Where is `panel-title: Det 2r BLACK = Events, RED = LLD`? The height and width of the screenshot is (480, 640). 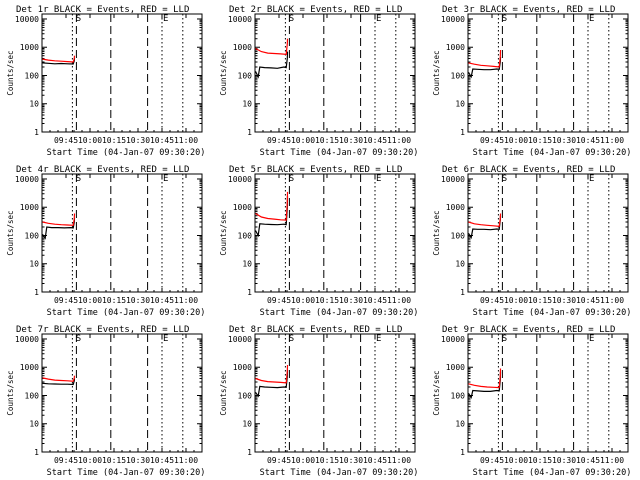 panel-title: Det 2r BLACK = Events, RED = LLD is located at coordinates (315, 10).